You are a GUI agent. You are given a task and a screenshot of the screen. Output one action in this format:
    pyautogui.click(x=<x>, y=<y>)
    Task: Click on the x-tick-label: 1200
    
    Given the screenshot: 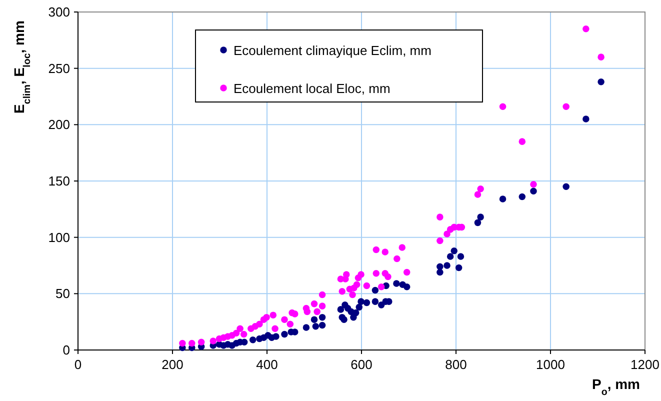 What is the action you would take?
    pyautogui.click(x=645, y=364)
    